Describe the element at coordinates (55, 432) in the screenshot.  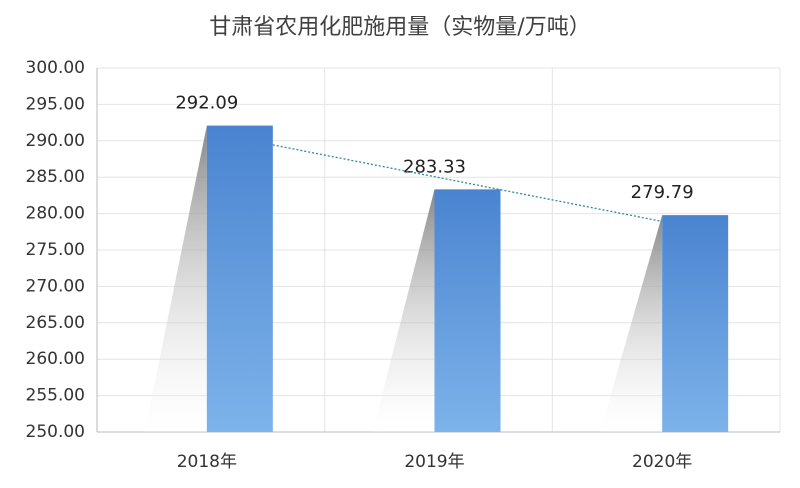
I see `y-tick-label: 250.00` at that location.